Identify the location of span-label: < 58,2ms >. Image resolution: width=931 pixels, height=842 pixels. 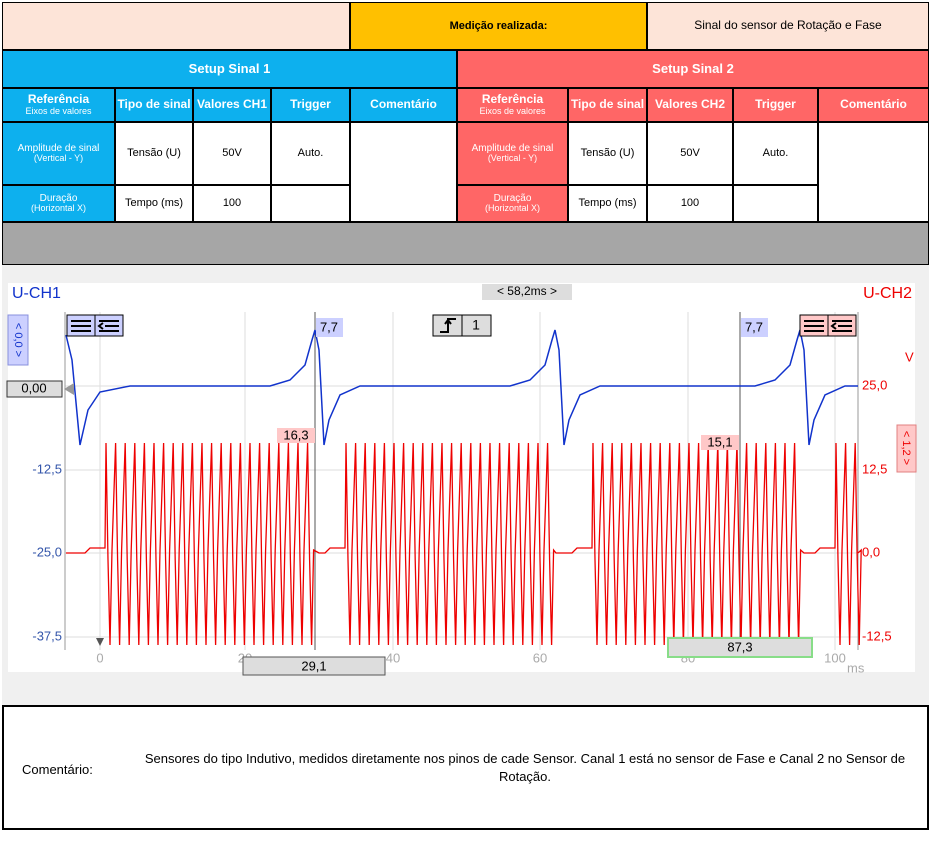
(527, 291).